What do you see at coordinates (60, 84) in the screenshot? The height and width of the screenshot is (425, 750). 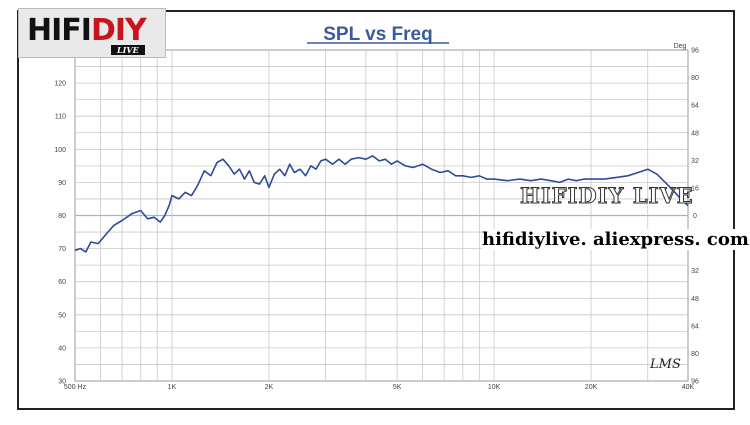 I see `y-tick-label: 120` at bounding box center [60, 84].